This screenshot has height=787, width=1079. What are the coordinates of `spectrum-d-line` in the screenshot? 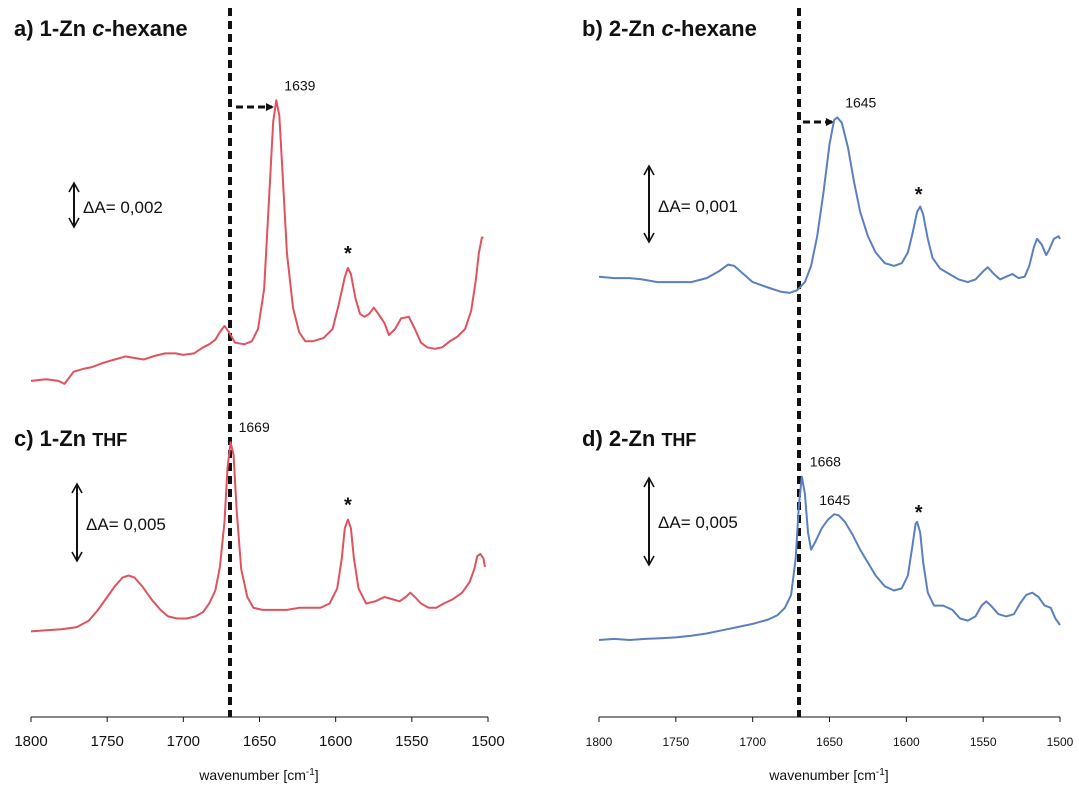 It's located at (829, 558).